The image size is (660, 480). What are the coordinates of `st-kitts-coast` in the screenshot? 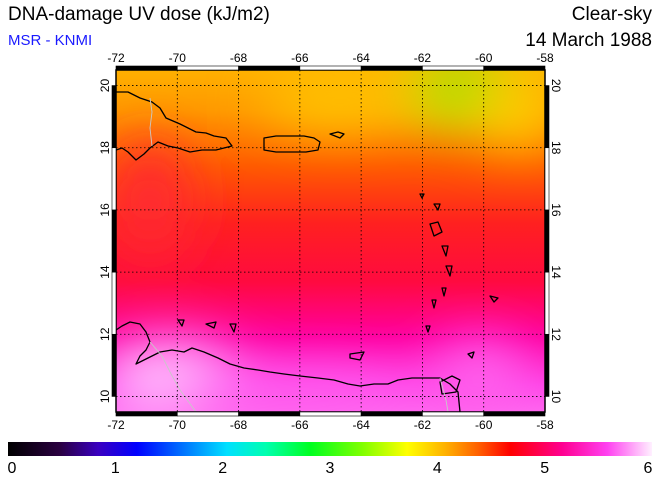 It's located at (422, 196).